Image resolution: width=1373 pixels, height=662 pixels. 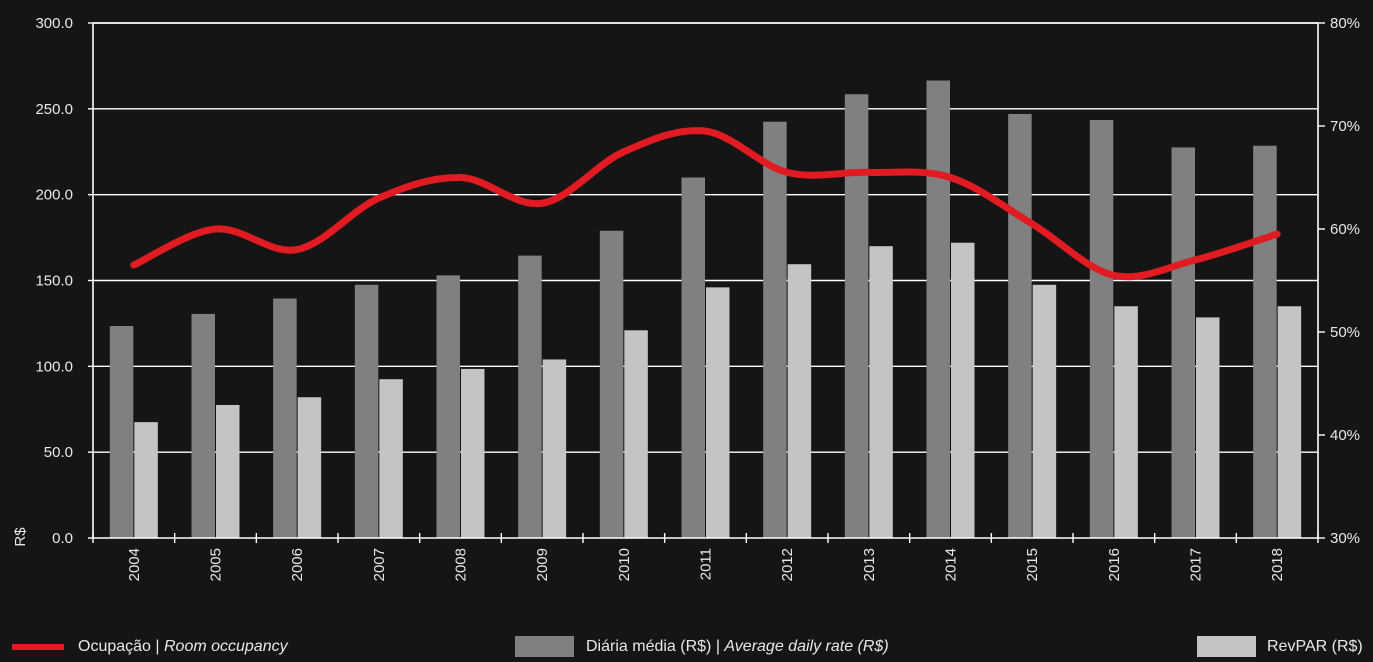 I want to click on legend-label-revpar: RevPAR (R$), so click(x=1315, y=647).